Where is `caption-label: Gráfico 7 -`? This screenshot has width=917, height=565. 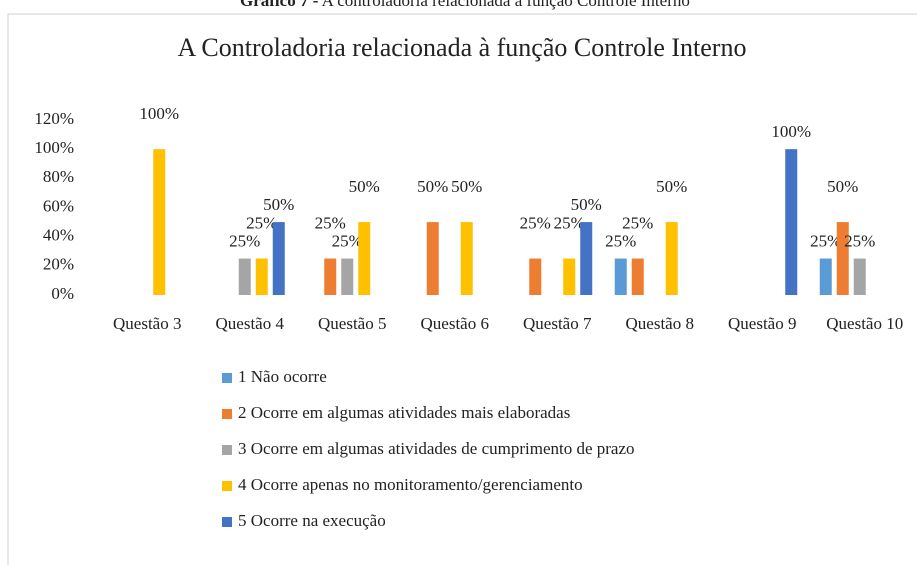 caption-label: Gráfico 7 - is located at coordinates (279, 5).